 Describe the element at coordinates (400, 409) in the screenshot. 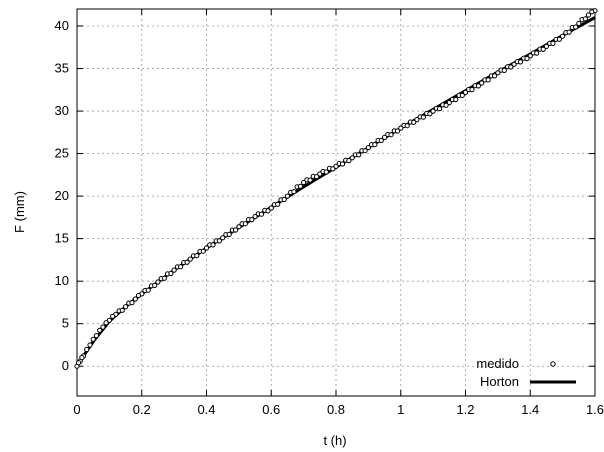

I see `x-tick-label: 1` at that location.